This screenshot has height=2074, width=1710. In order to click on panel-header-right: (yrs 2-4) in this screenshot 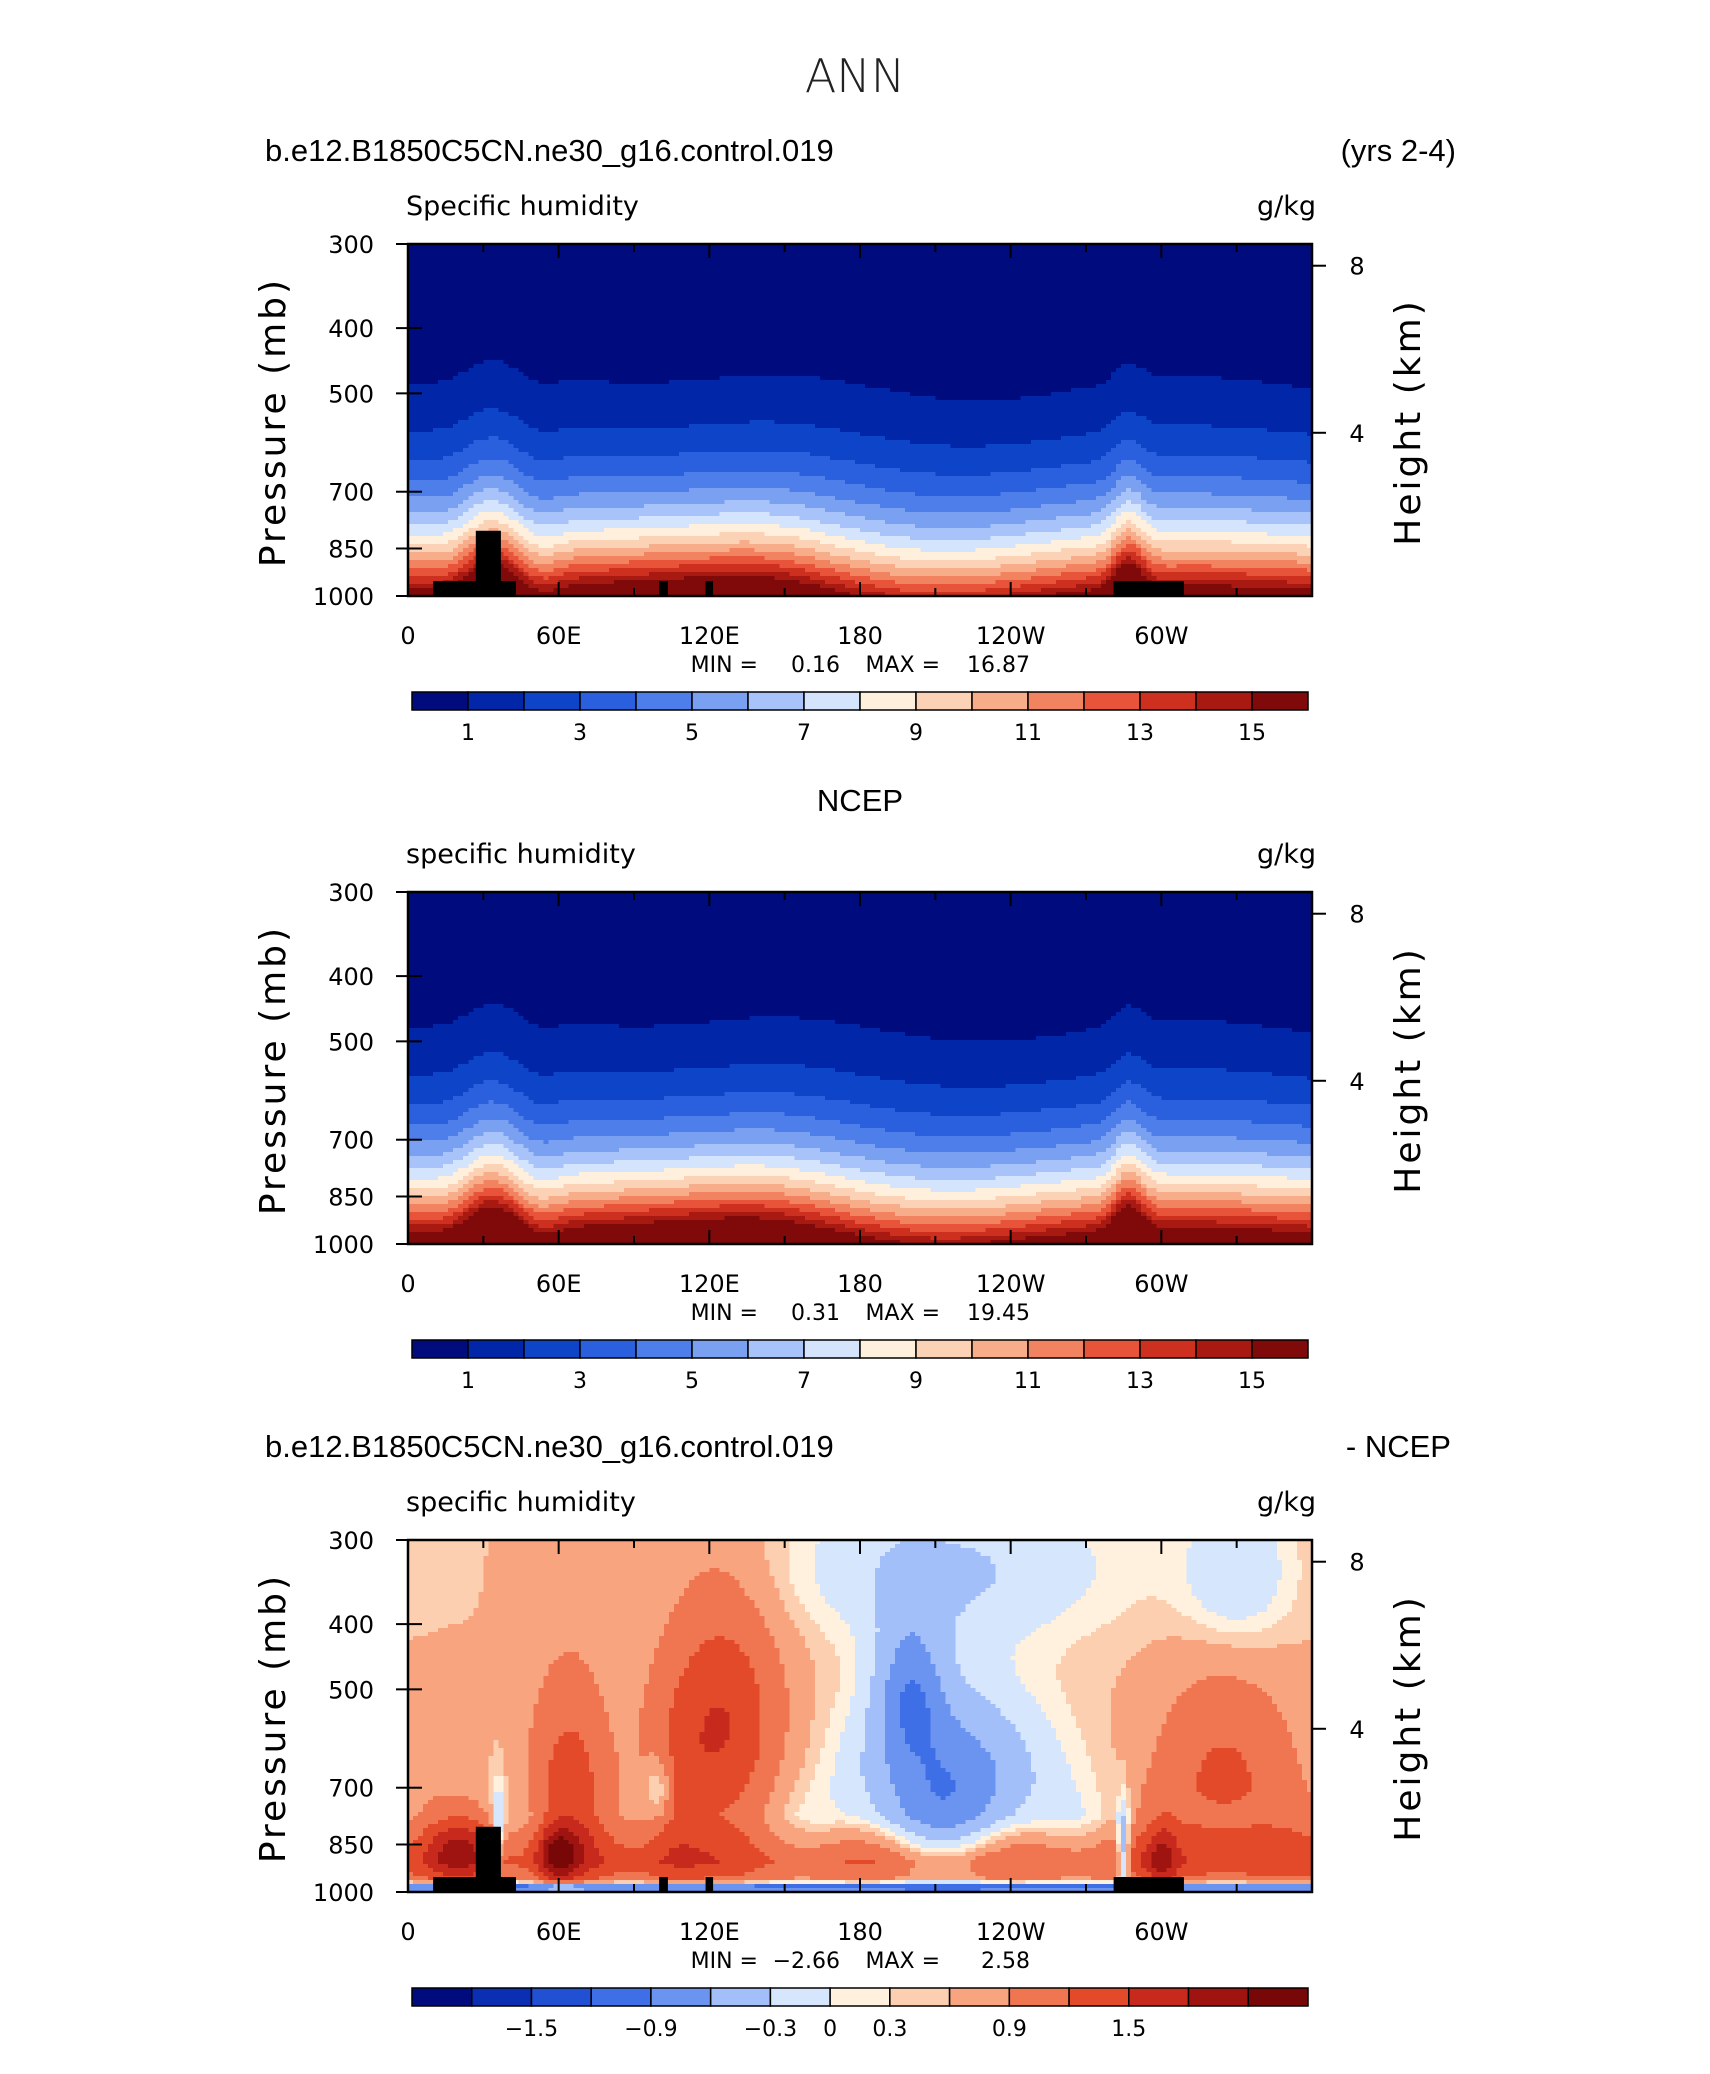, I will do `click(1398, 150)`.